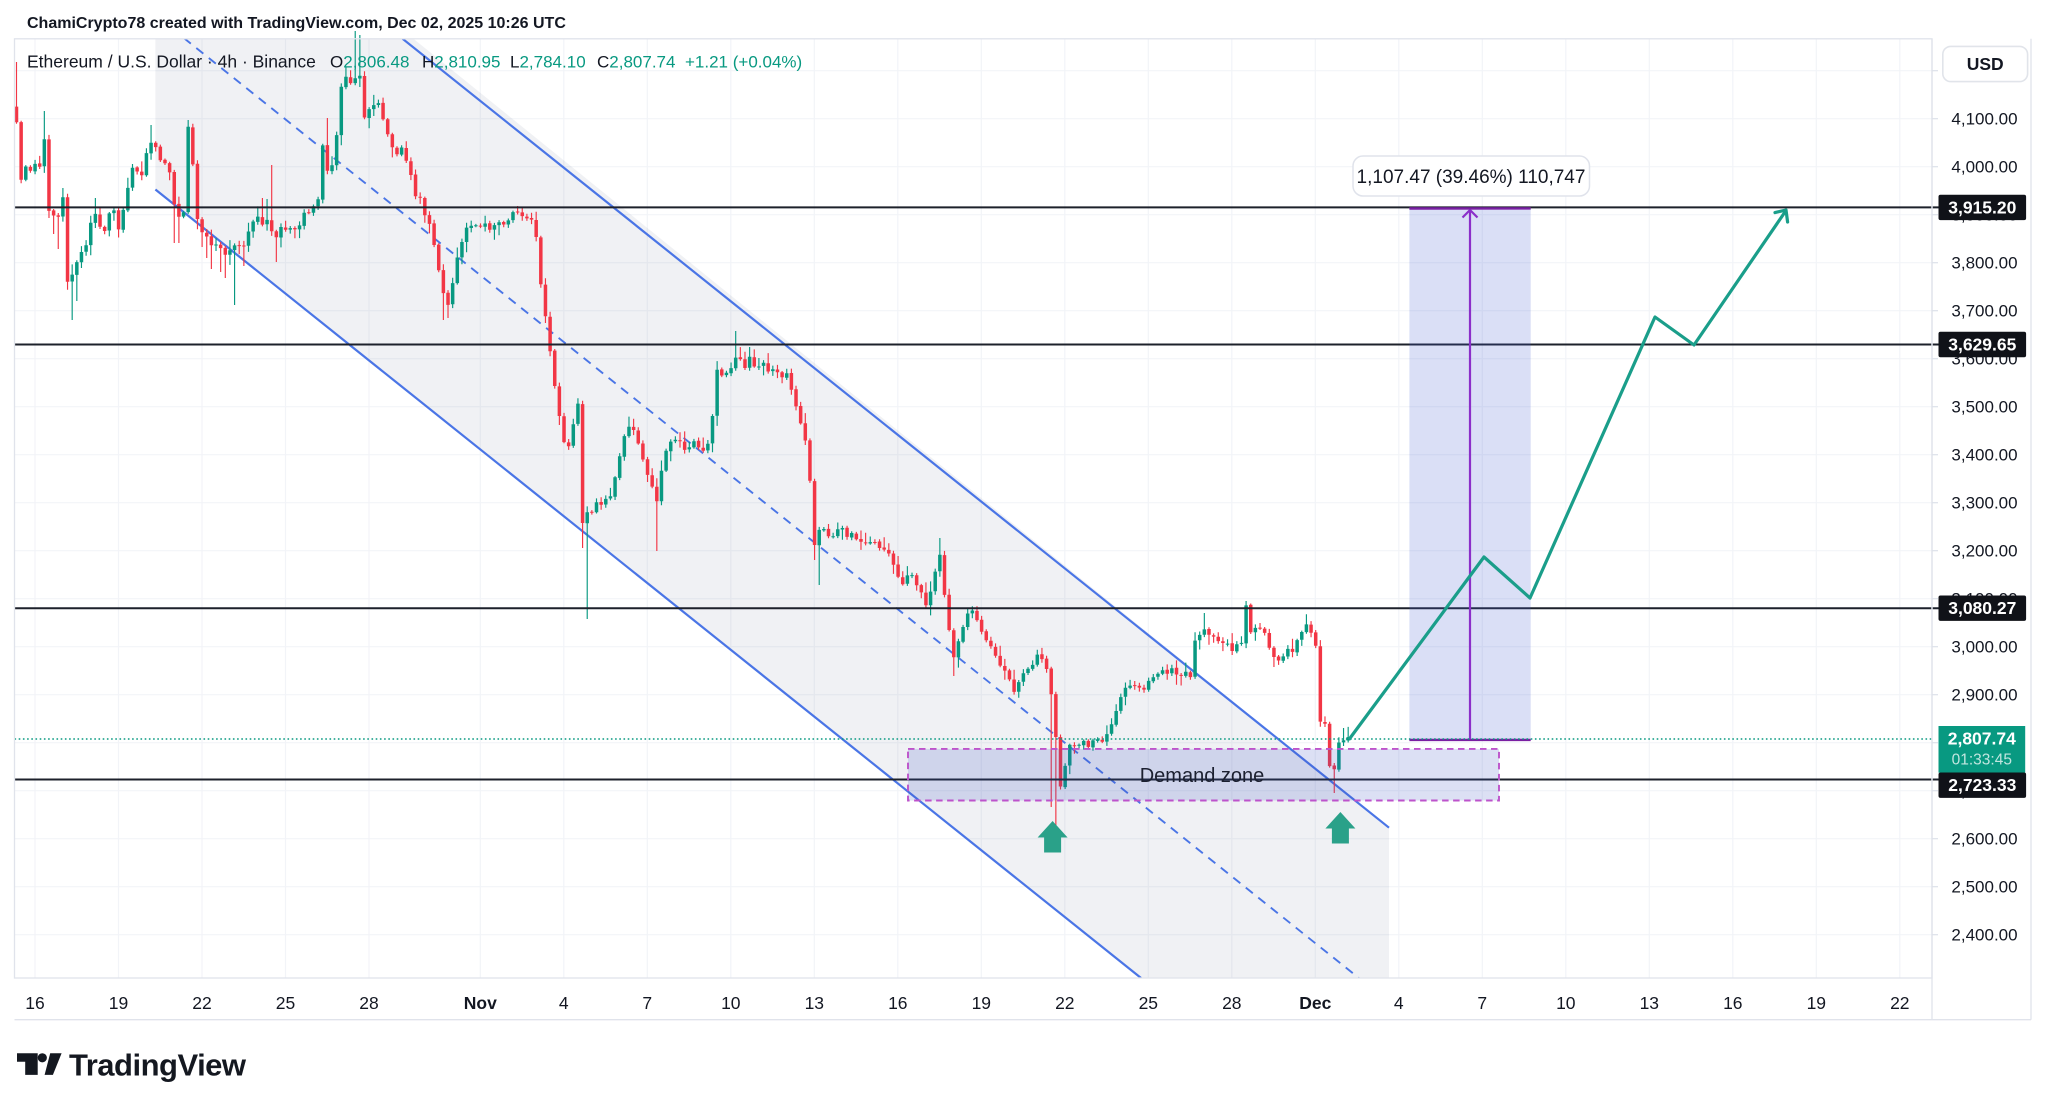 This screenshot has width=2048, height=1114. Describe the element at coordinates (1985, 64) in the screenshot. I see `svg-text: USD` at that location.